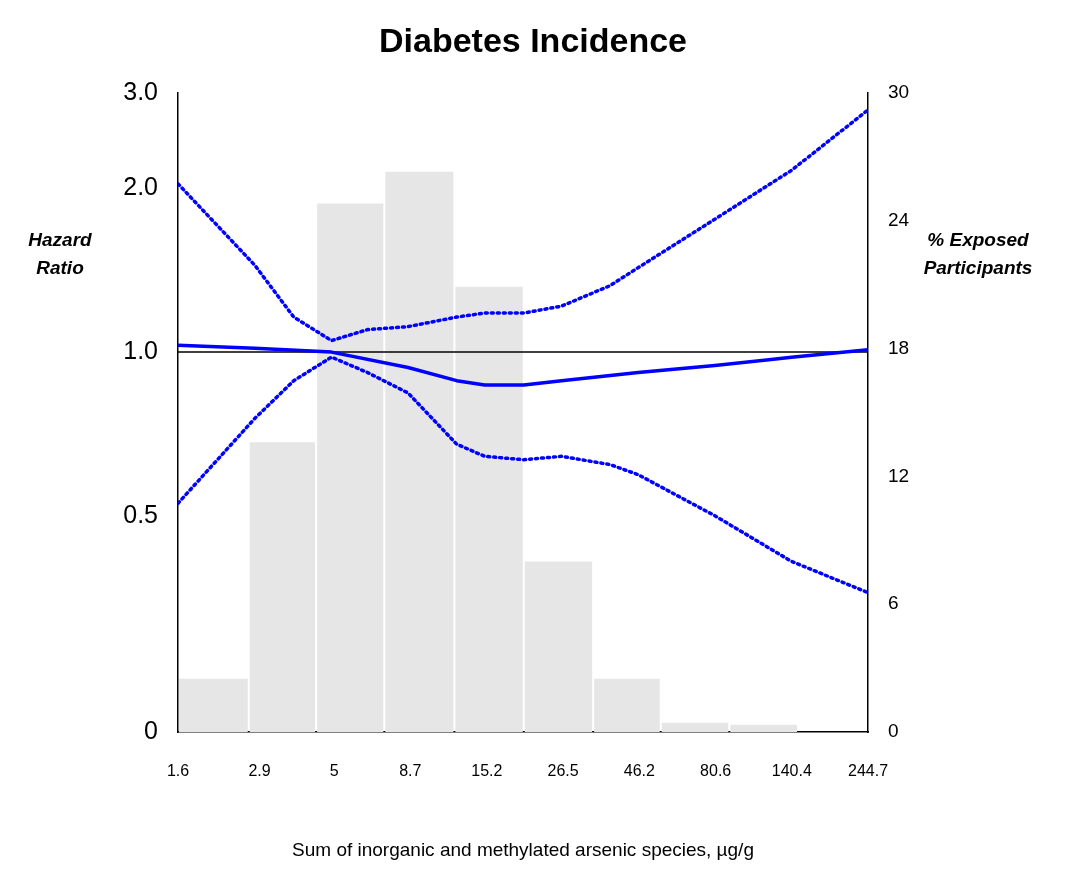 This screenshot has height=885, width=1076. What do you see at coordinates (716, 771) in the screenshot?
I see `x-tick-label: 80.6` at bounding box center [716, 771].